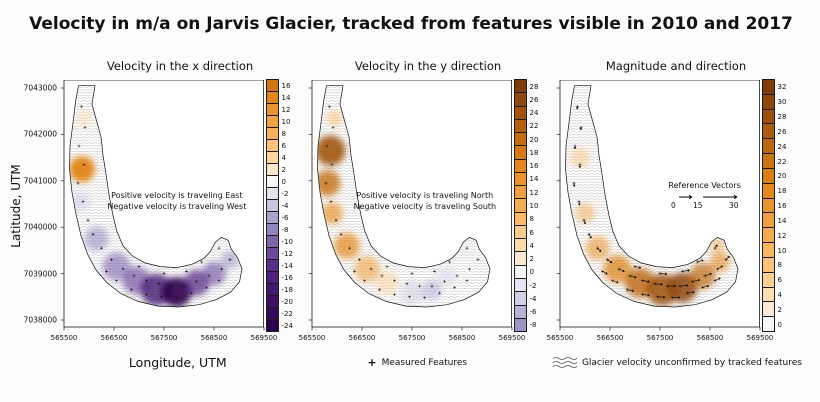  I want to click on y-tick-label: 7043000, so click(40, 88).